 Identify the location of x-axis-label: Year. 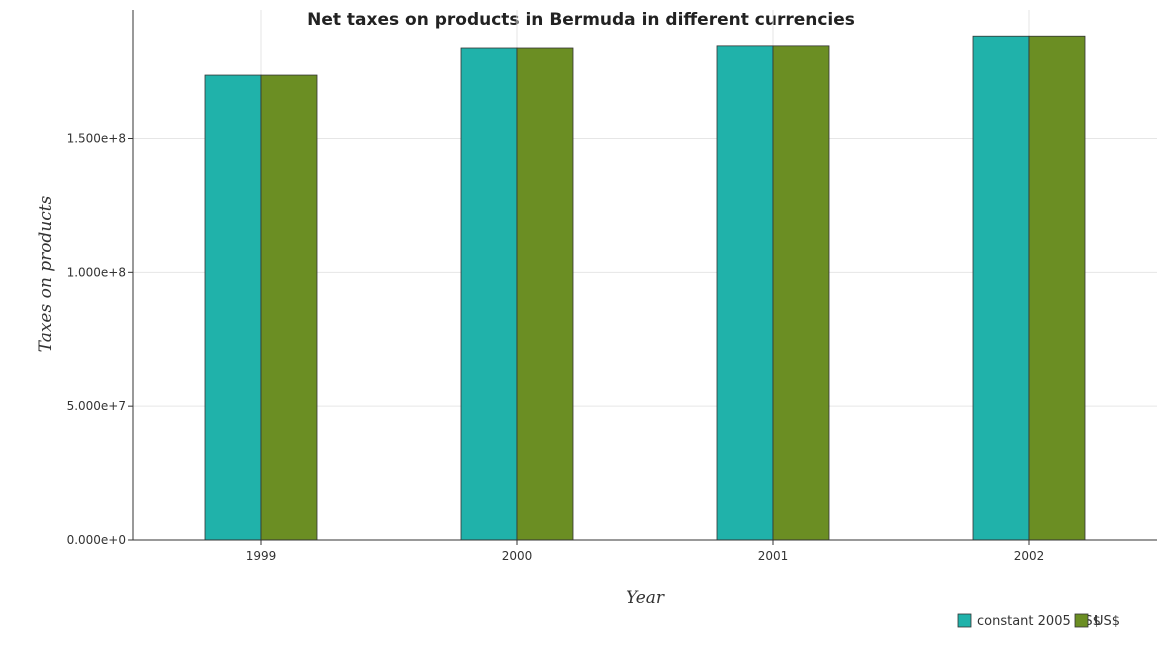
(645, 598).